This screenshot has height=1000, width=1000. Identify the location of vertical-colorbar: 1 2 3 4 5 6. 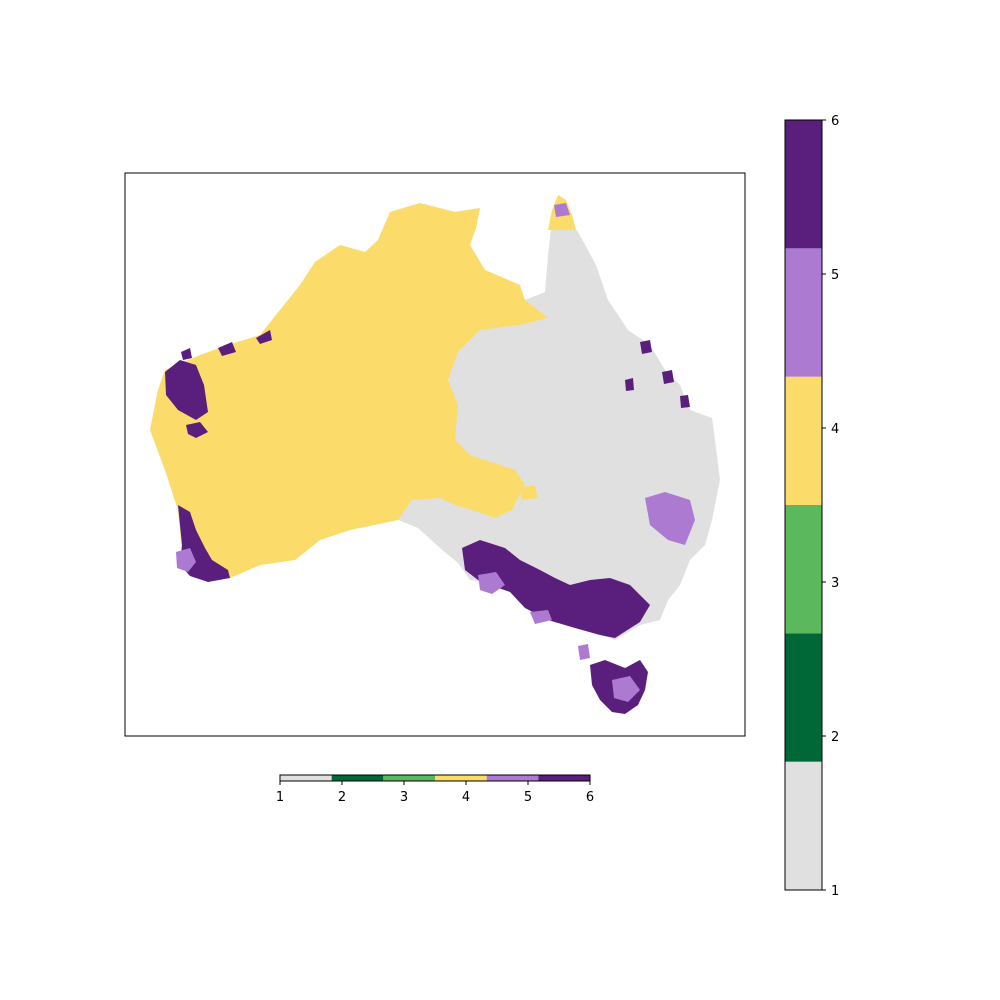
(811, 506).